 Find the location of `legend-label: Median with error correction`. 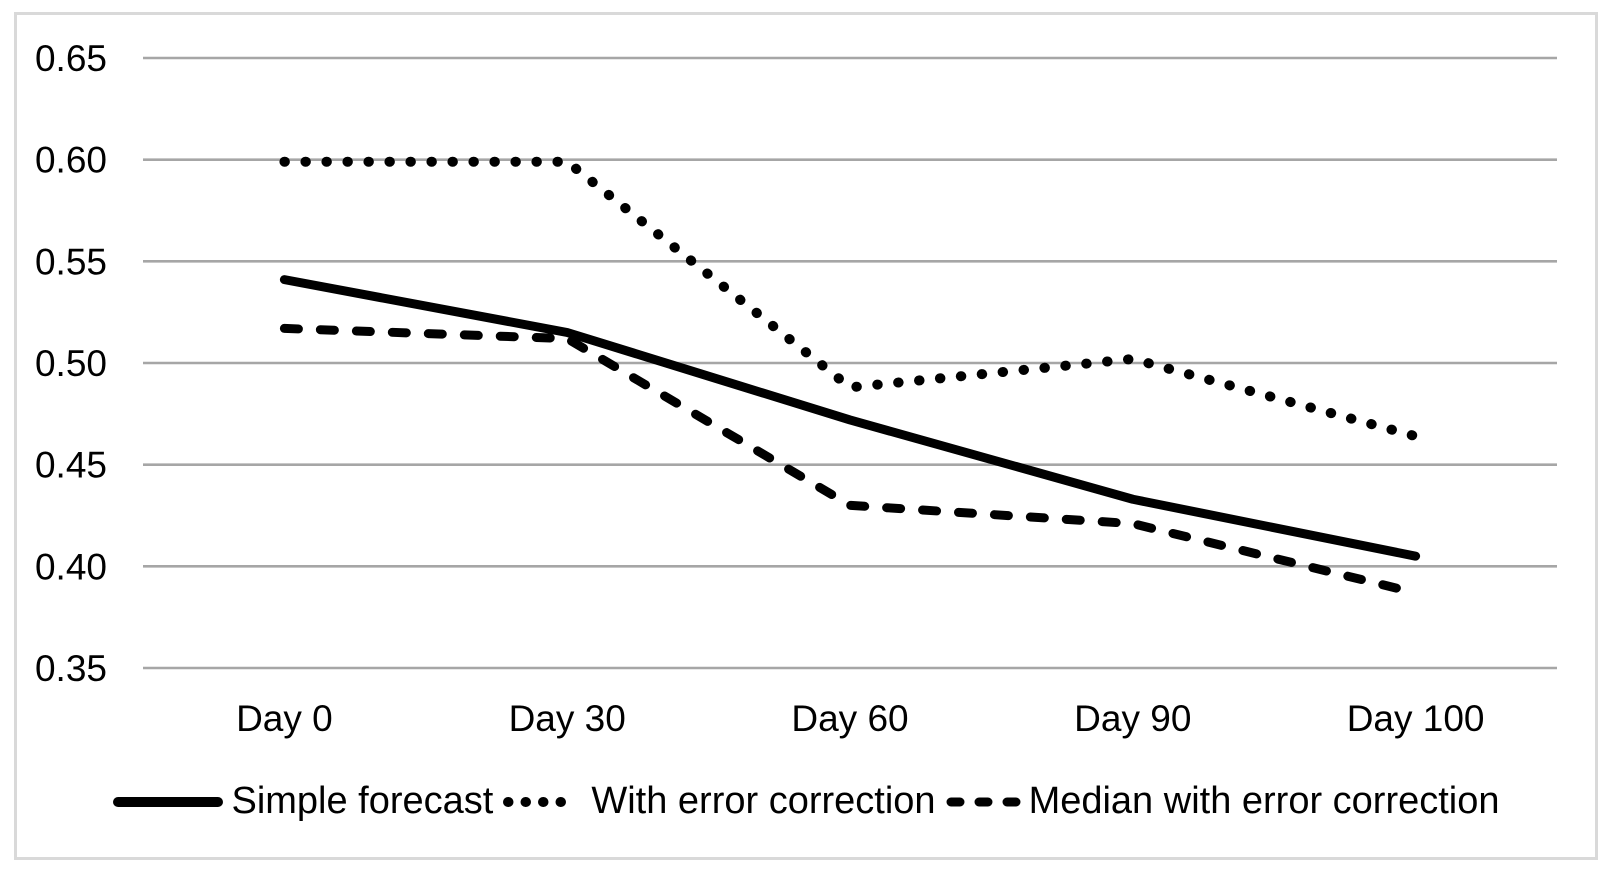

legend-label: Median with error correction is located at coordinates (1264, 801).